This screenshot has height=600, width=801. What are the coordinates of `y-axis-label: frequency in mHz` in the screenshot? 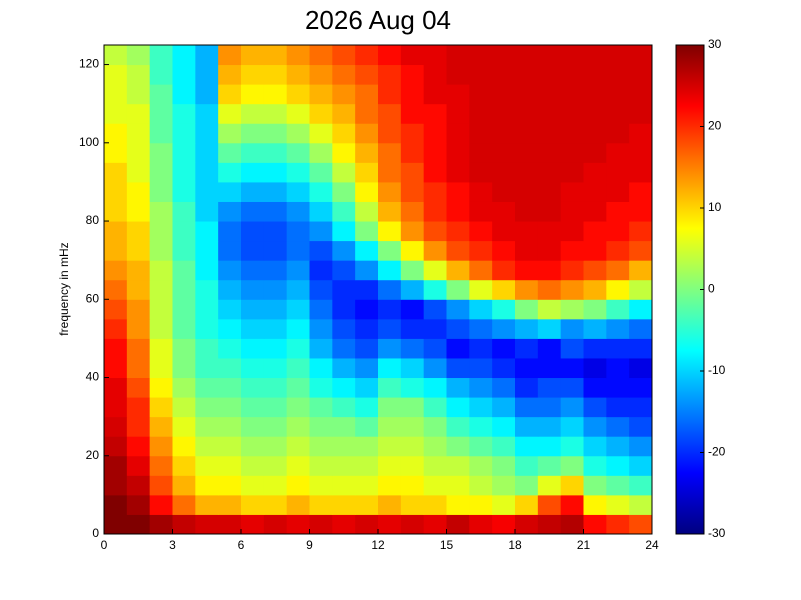 It's located at (64, 288).